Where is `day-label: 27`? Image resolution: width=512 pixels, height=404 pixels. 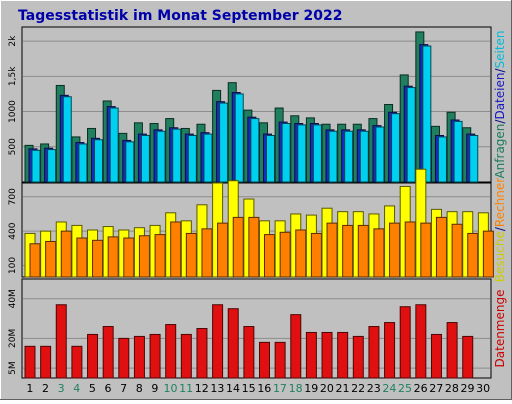
day-label: 27 is located at coordinates (436, 388).